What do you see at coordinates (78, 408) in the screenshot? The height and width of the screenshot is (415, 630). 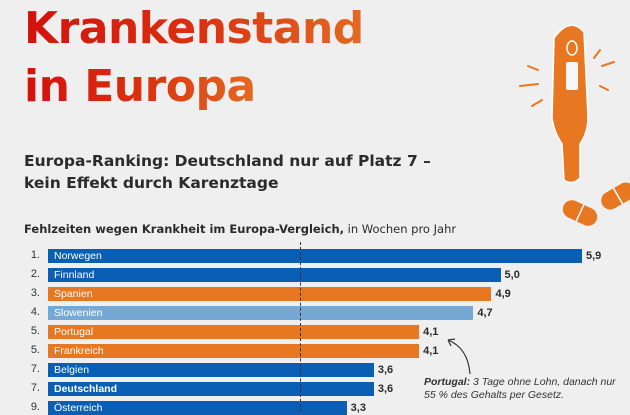 I see `country-label: Österreich` at bounding box center [78, 408].